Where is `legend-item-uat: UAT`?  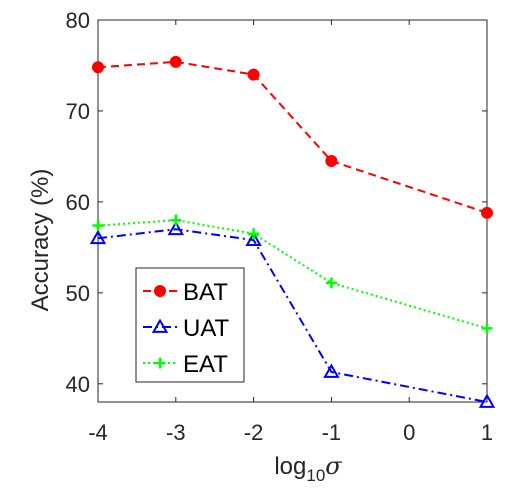
legend-item-uat: UAT is located at coordinates (186, 328).